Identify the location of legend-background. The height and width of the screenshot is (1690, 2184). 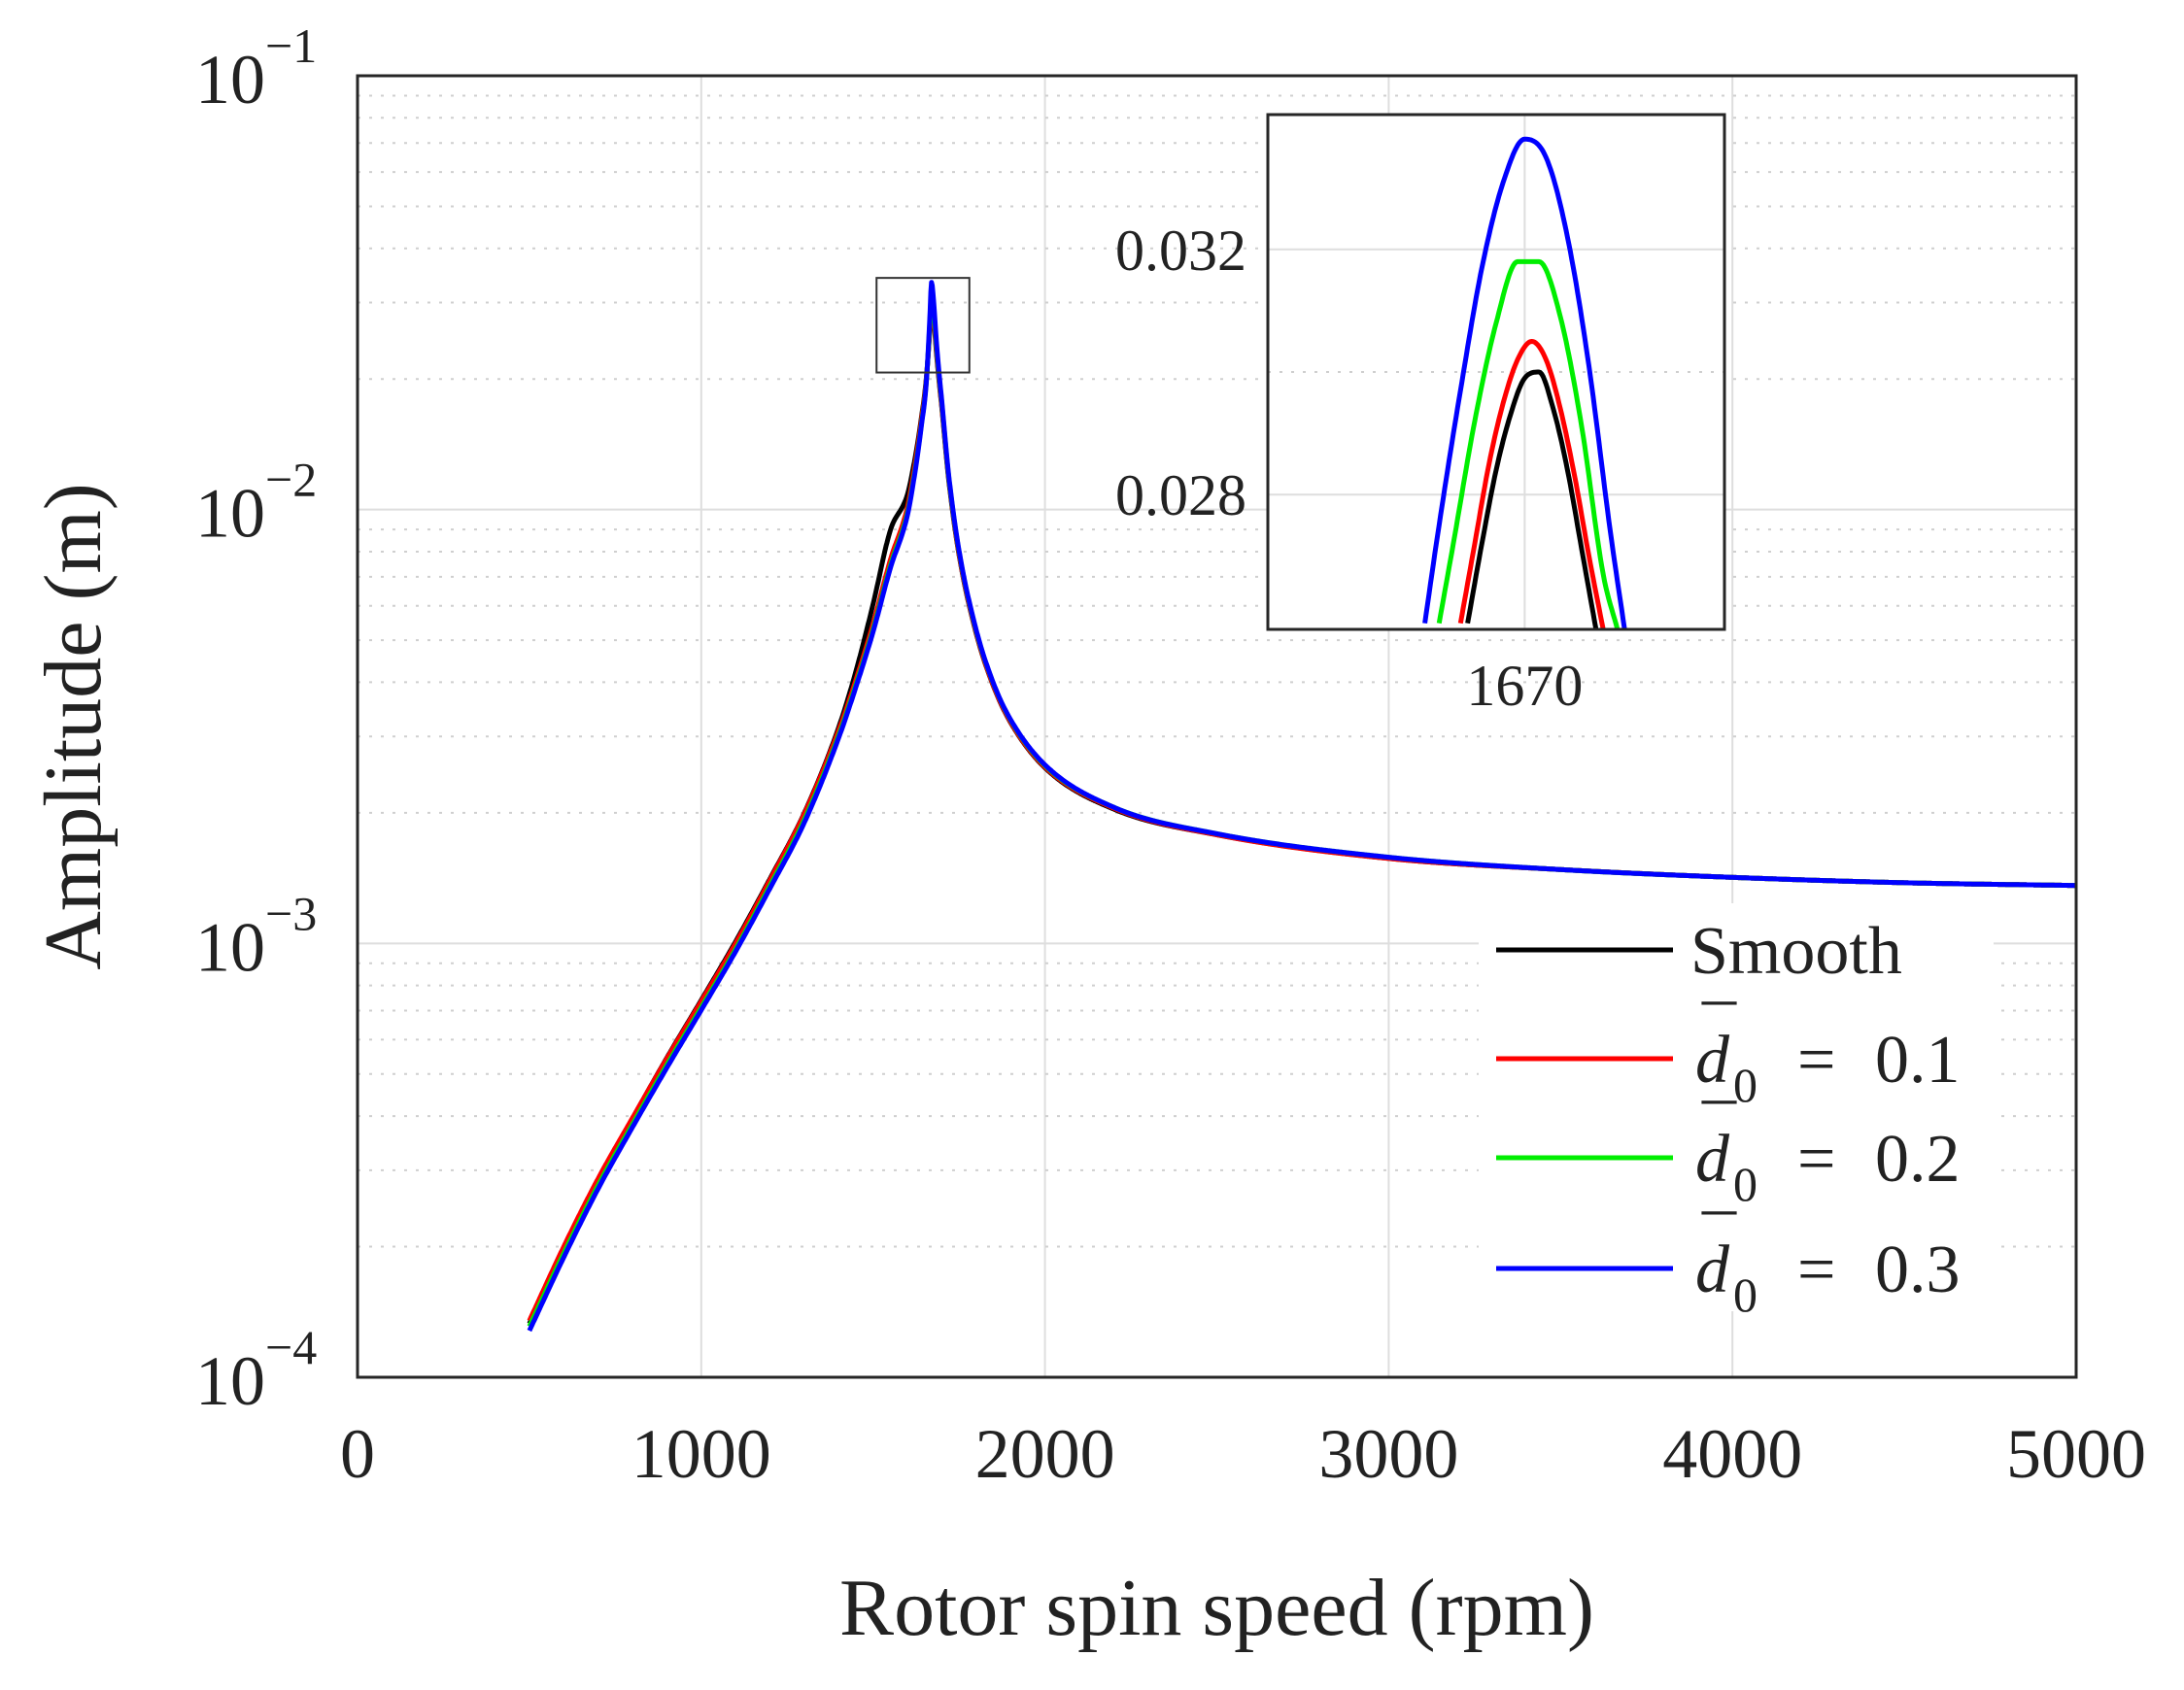
(1736, 1107).